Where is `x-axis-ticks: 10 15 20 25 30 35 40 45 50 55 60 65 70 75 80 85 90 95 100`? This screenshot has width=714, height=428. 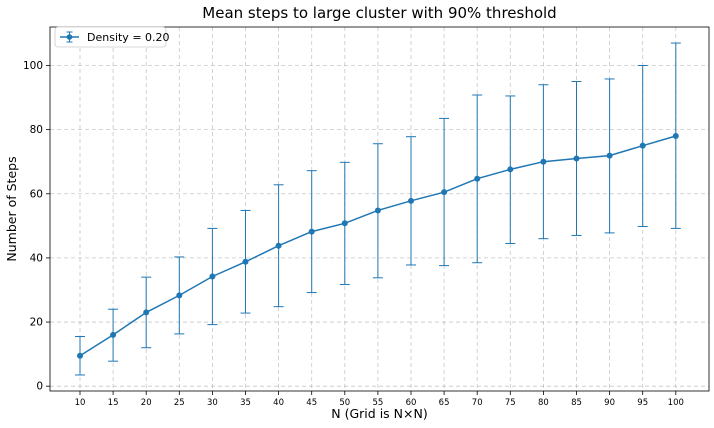 x-axis-ticks: 10 15 20 25 30 35 40 45 50 55 60 65 70 75 80 85 90 95 100 is located at coordinates (379, 399).